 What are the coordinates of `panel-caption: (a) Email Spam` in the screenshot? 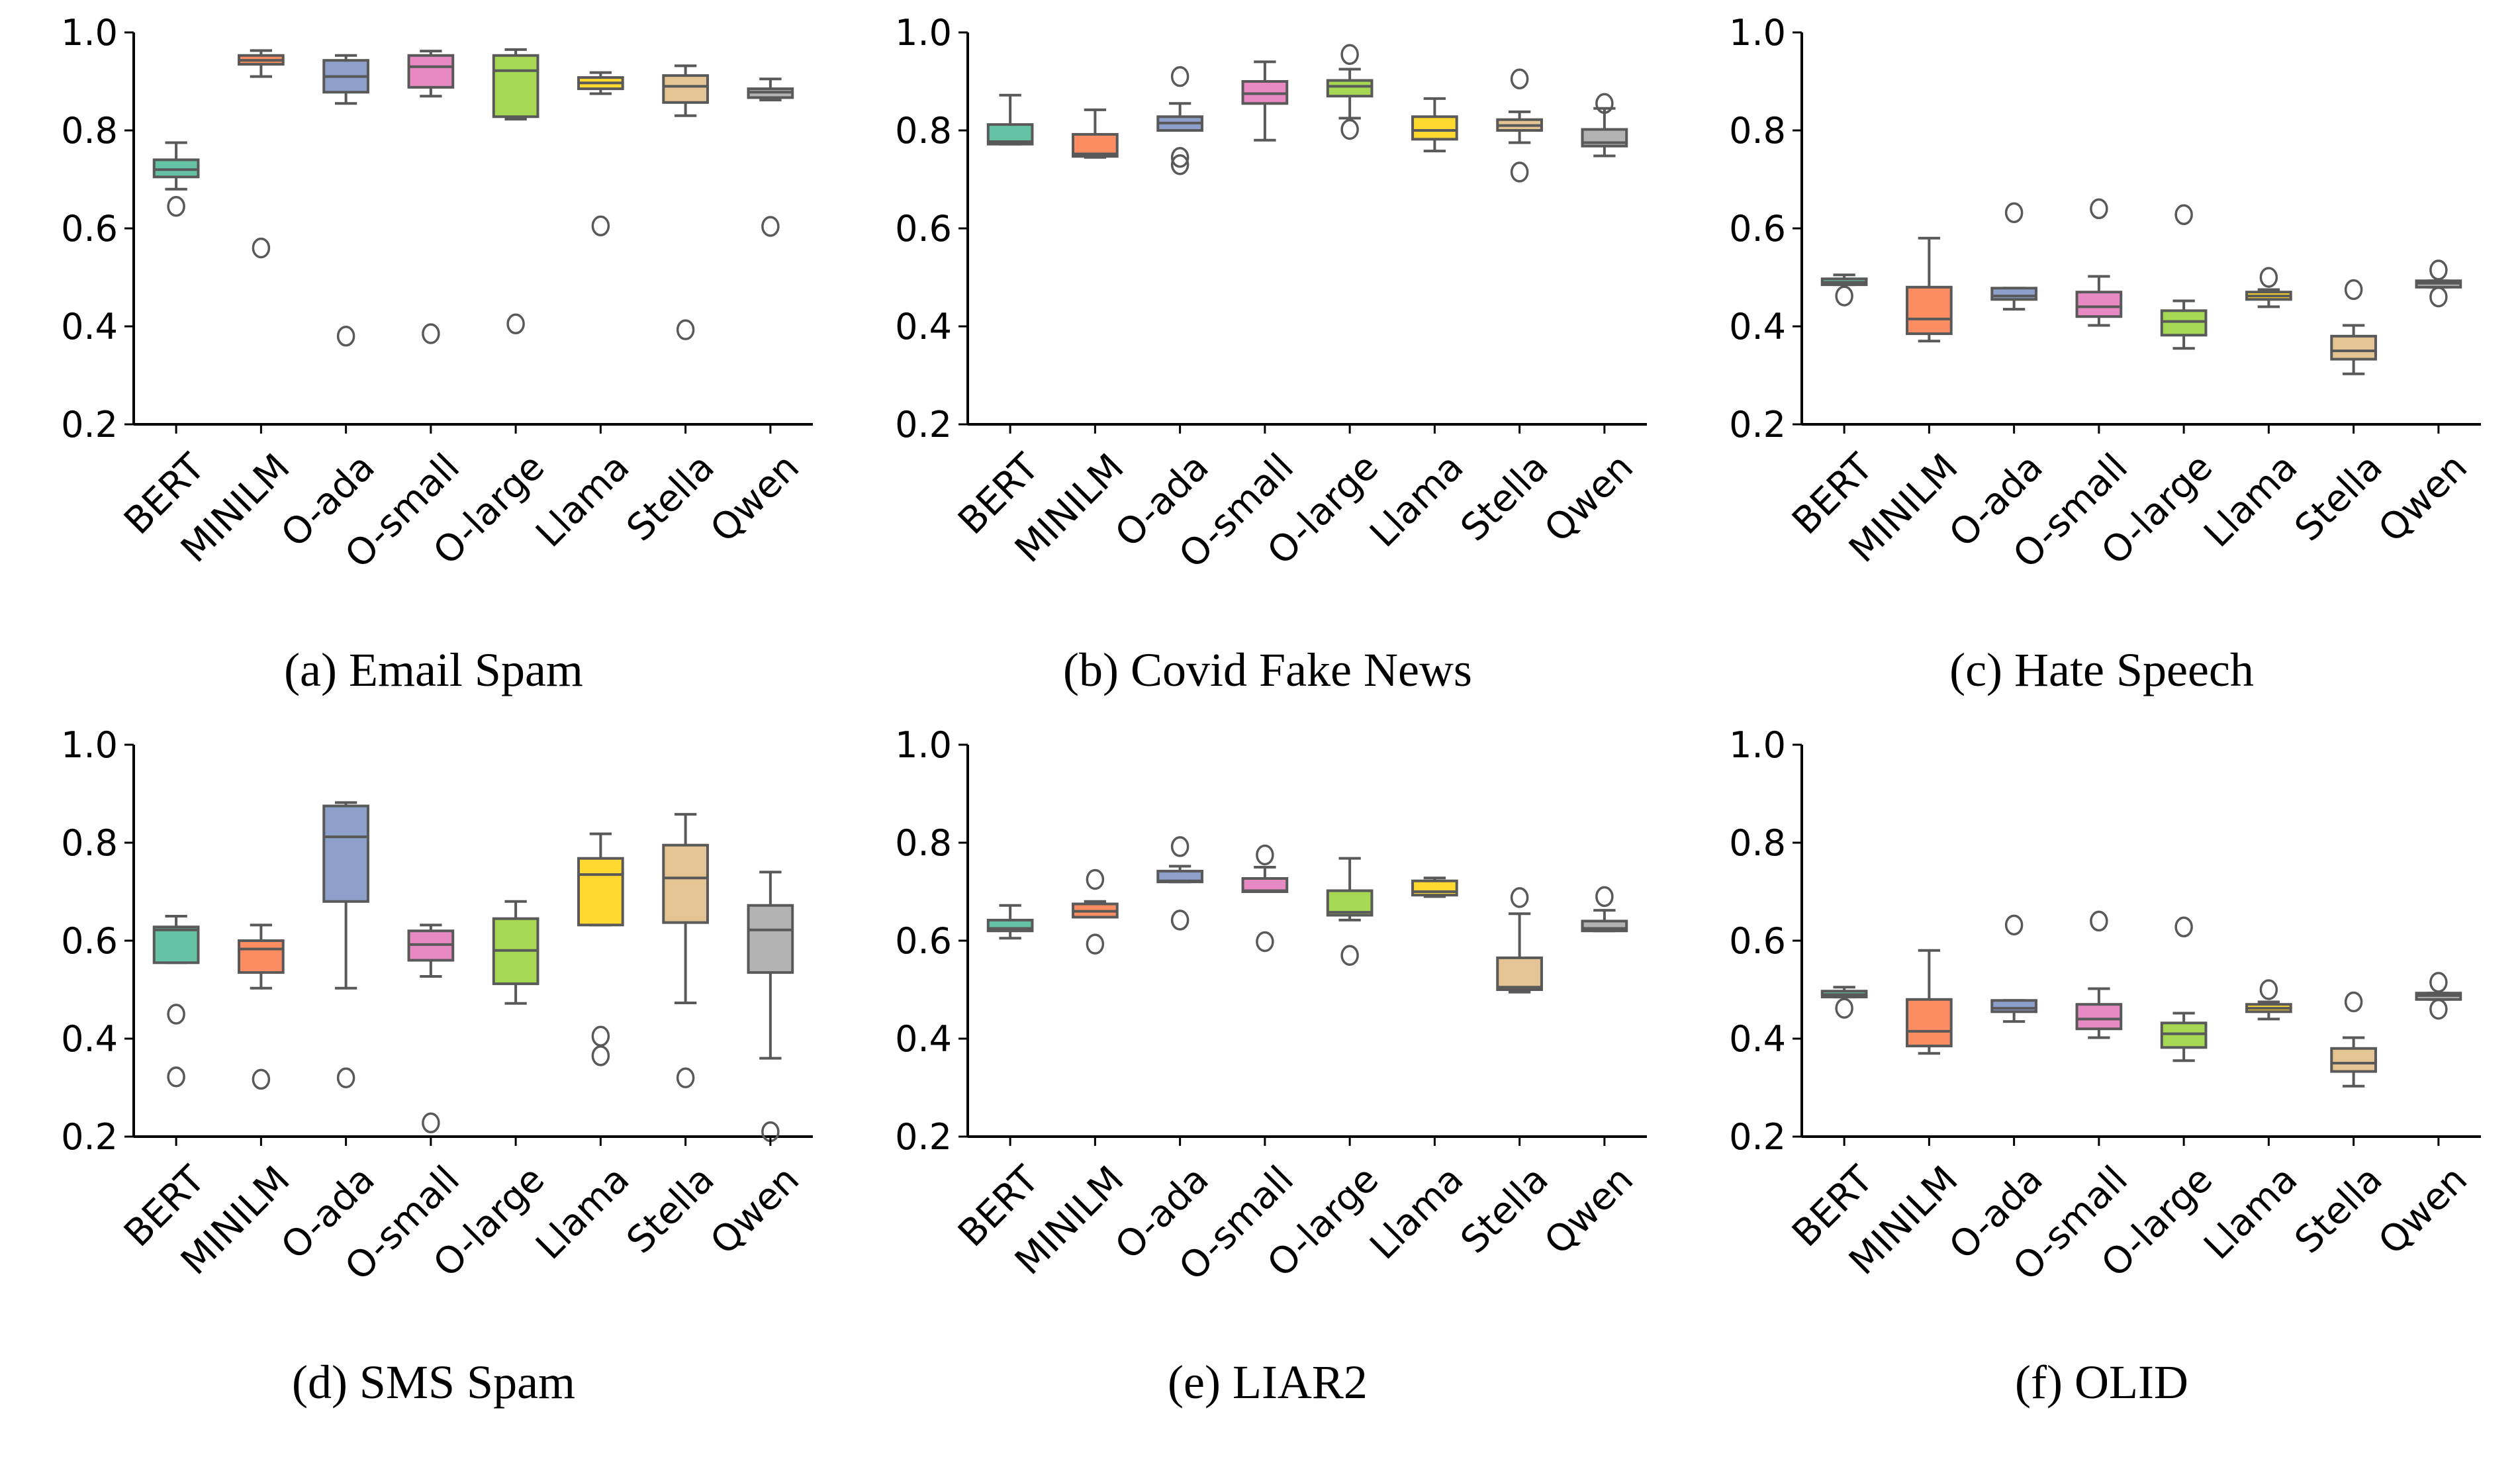 It's located at (433, 670).